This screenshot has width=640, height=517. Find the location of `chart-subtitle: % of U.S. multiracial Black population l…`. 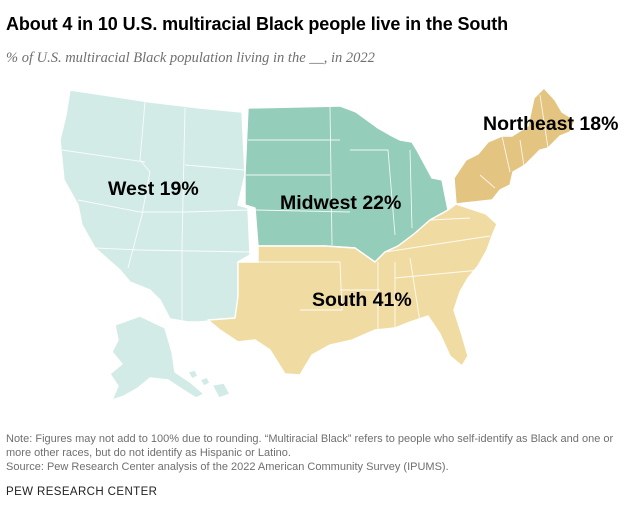

chart-subtitle: % of U.S. multiracial Black population l… is located at coordinates (190, 58).